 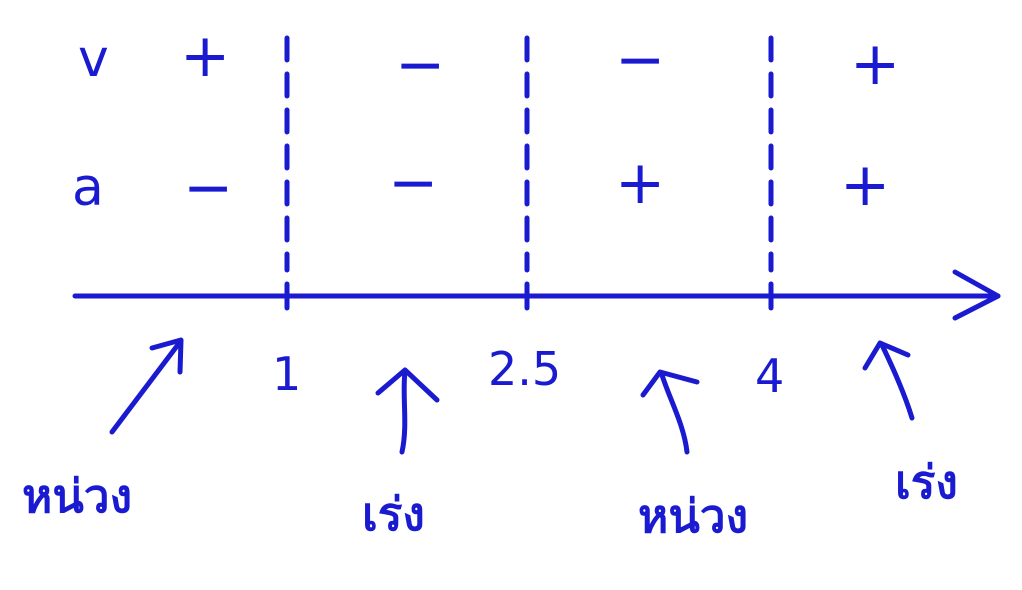 What do you see at coordinates (205, 56) in the screenshot?
I see `sign-v-interval-1: +` at bounding box center [205, 56].